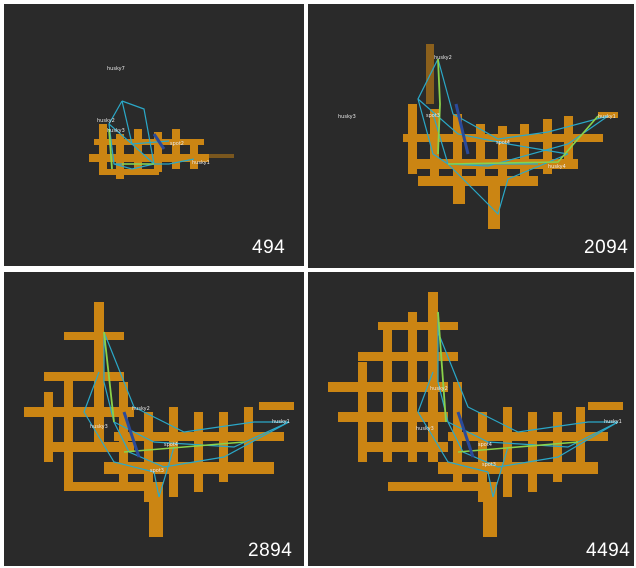 This screenshot has width=636, height=568. I want to click on frame-number: 494, so click(269, 247).